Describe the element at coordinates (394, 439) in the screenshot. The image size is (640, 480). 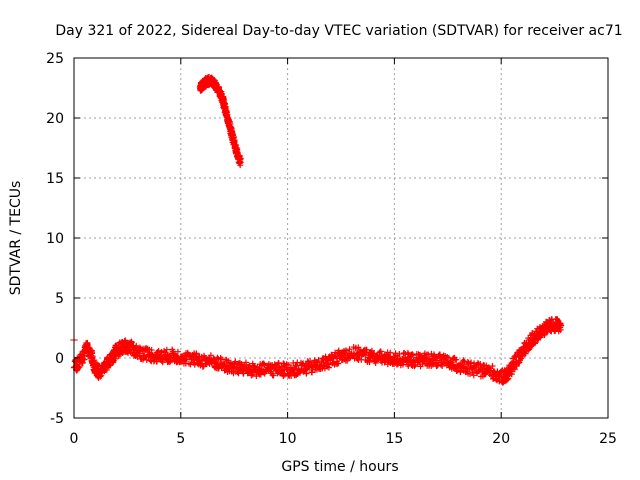
I see `x-tick-label: 15` at that location.